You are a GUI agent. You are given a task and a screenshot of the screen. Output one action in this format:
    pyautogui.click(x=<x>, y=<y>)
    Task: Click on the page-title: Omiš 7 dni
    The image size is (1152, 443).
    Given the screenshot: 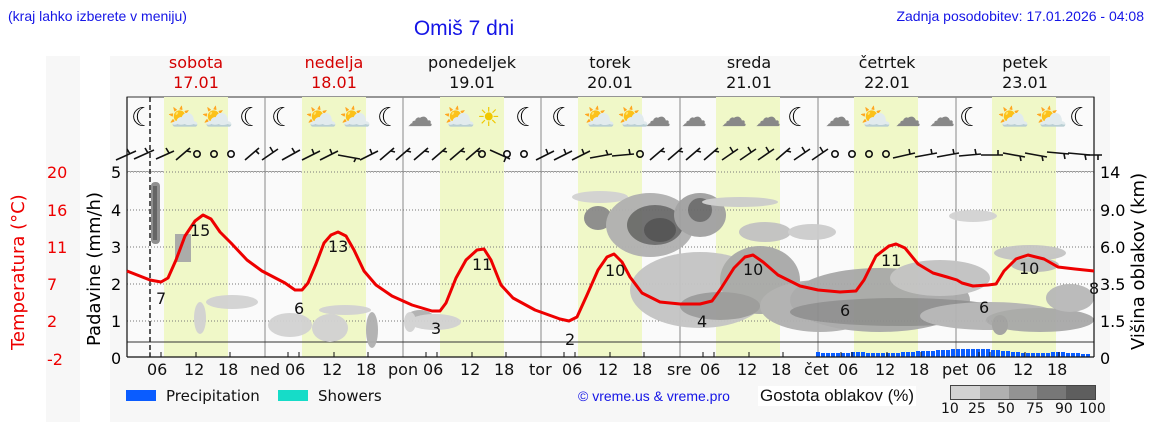 What is the action you would take?
    pyautogui.click(x=464, y=28)
    